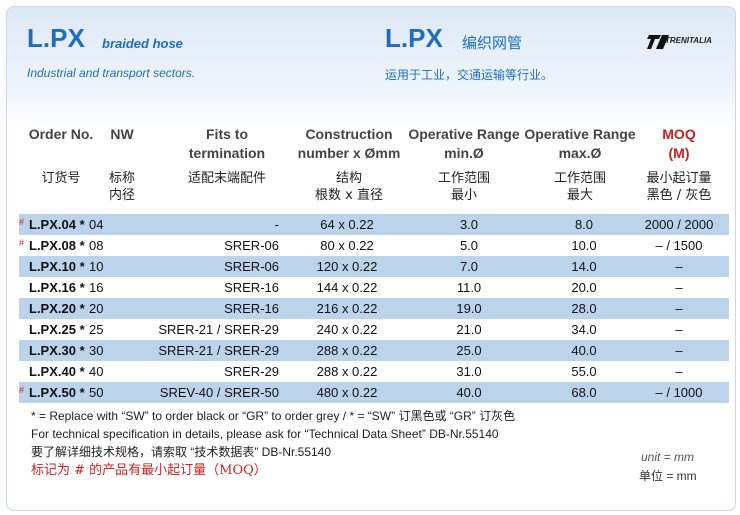  I want to click on col-cons-en: Construction number x Ømm, so click(349, 143).